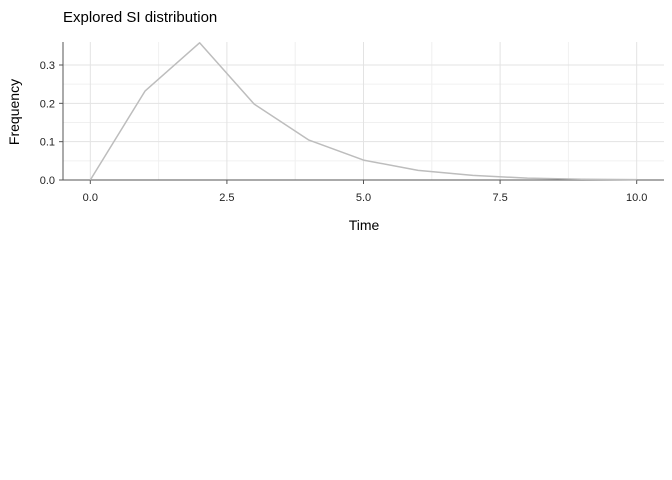  What do you see at coordinates (226, 198) in the screenshot?
I see `x-tick-label: 2.5` at bounding box center [226, 198].